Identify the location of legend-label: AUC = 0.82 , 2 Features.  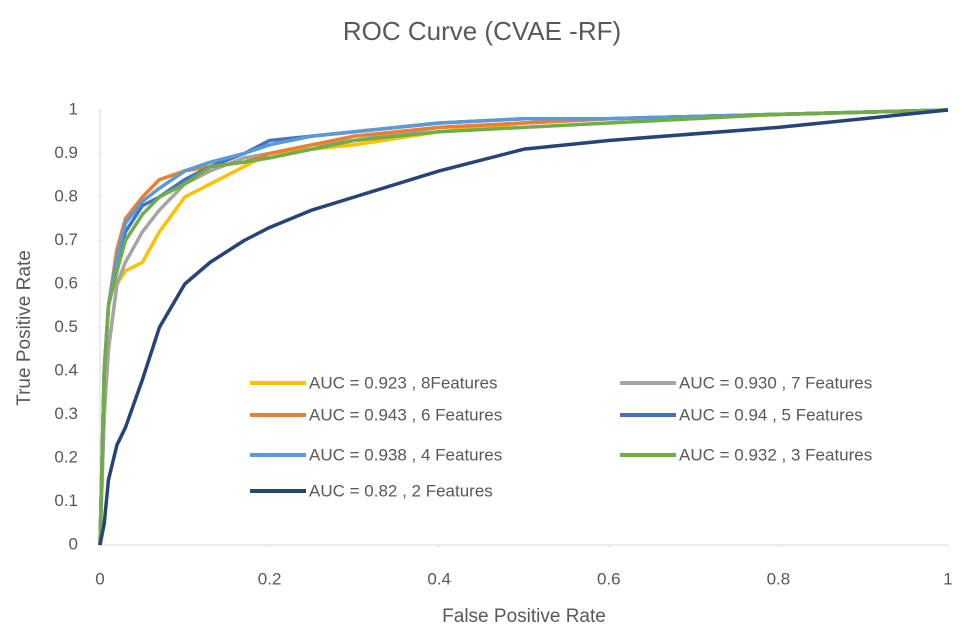
(401, 490).